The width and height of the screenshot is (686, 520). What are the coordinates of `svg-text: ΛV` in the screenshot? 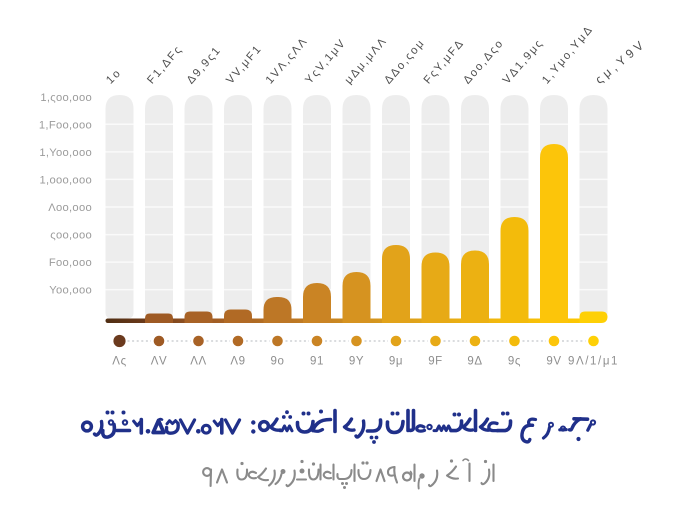 It's located at (159, 362).